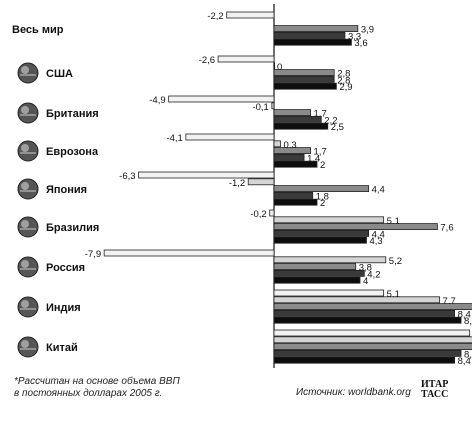  What do you see at coordinates (97, 381) in the screenshot?
I see `footnote-line-1: *Рассчитан на основе объема ВВП` at bounding box center [97, 381].